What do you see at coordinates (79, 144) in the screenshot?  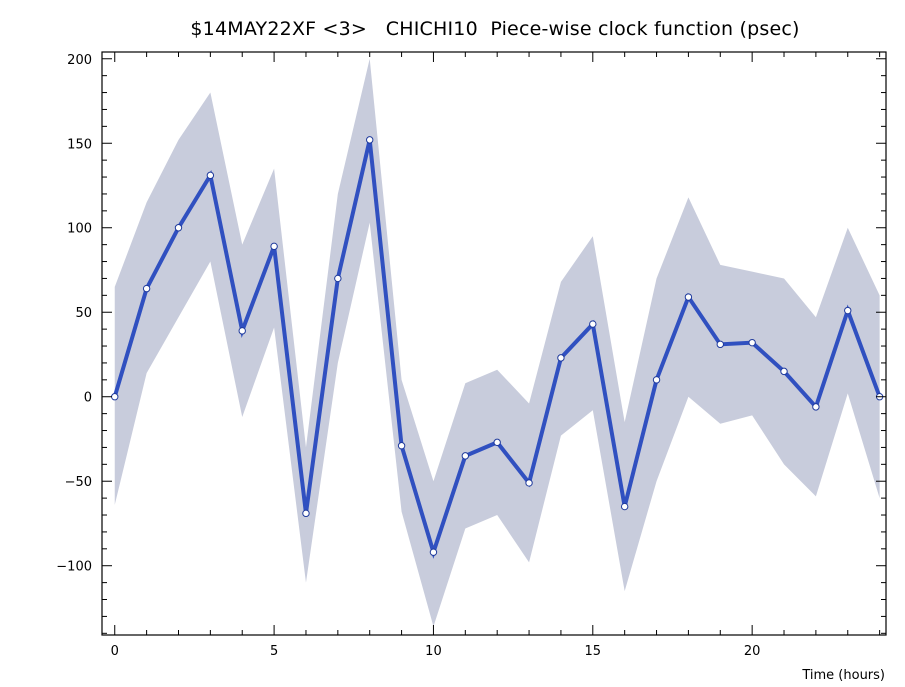 I see `y-tick-label: 150` at bounding box center [79, 144].